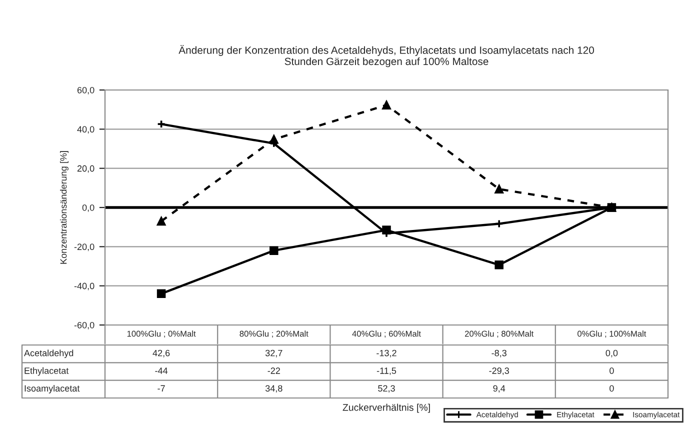 The image size is (697, 430). Describe the element at coordinates (612, 334) in the screenshot. I see `x-tick-label: 0%Glu ; 100%Malt` at that location.